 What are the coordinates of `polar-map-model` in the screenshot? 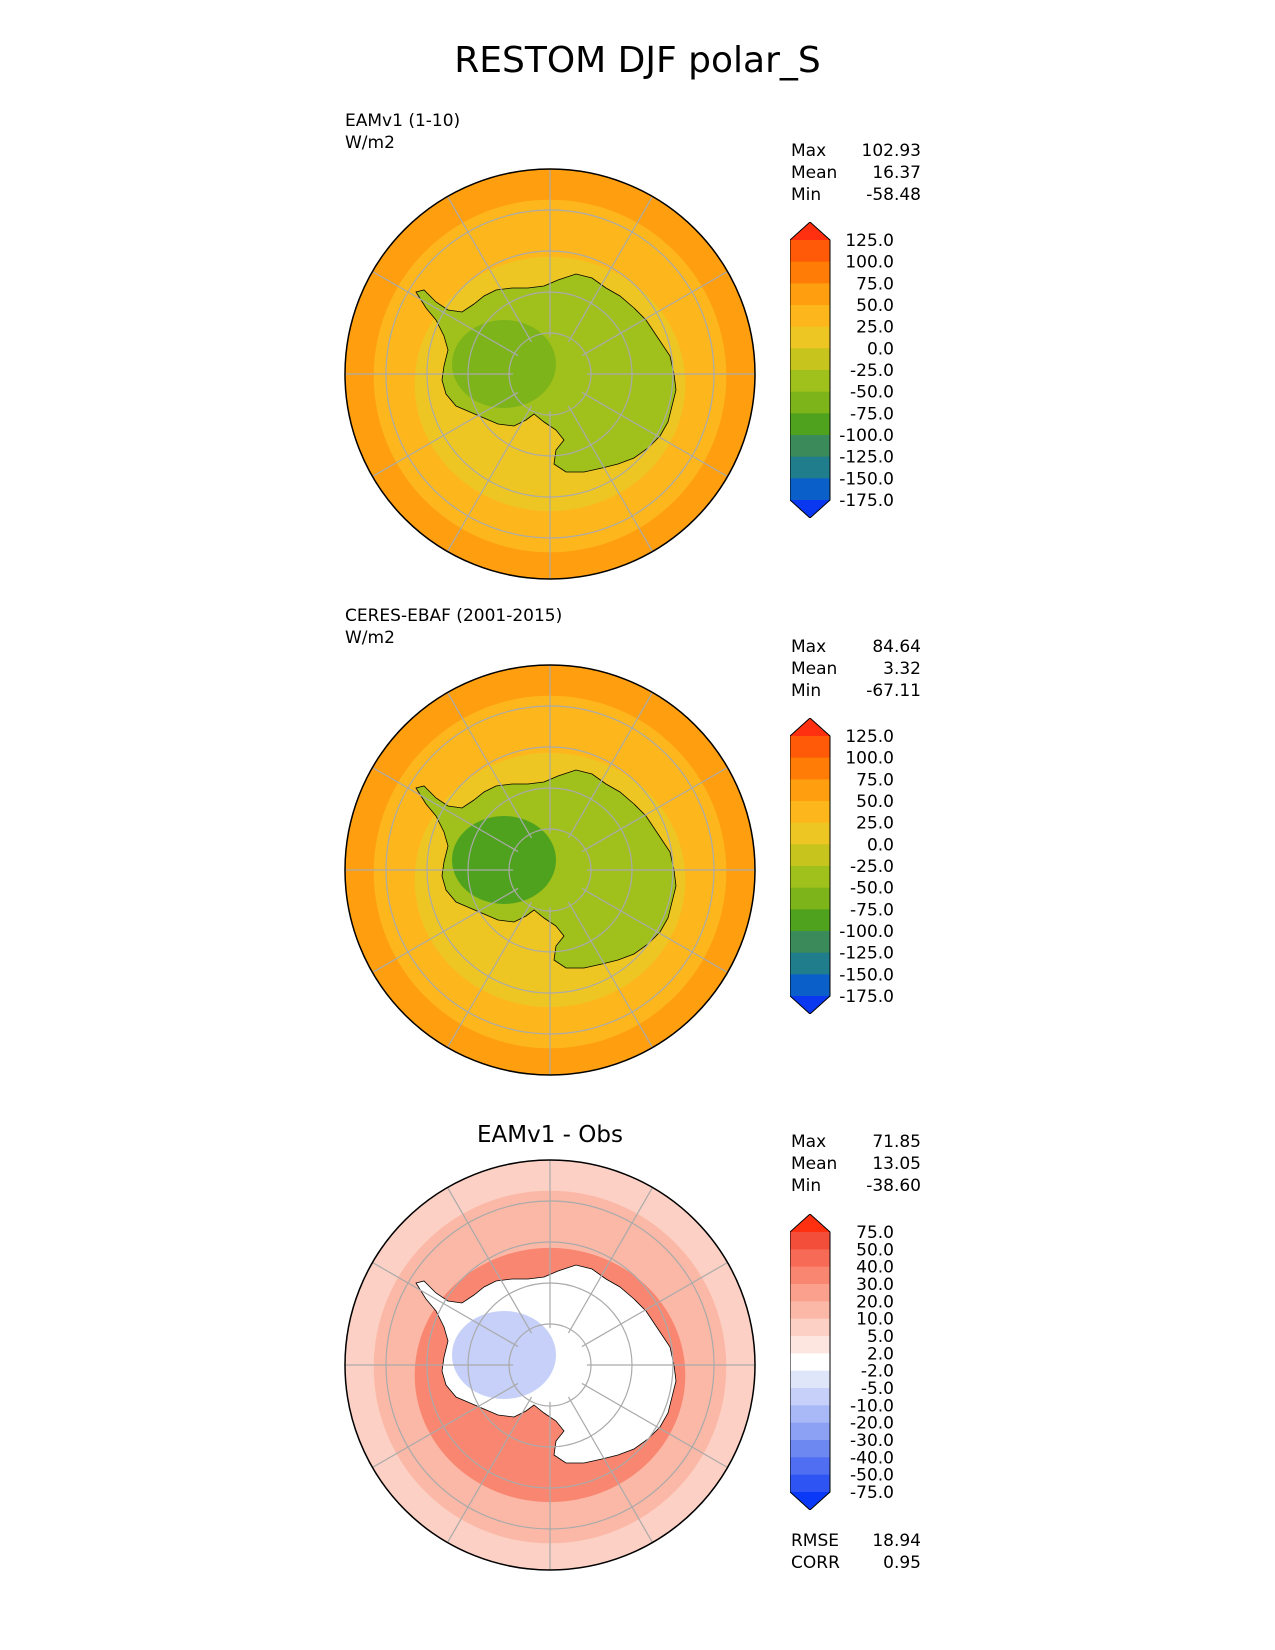 It's located at (550, 374).